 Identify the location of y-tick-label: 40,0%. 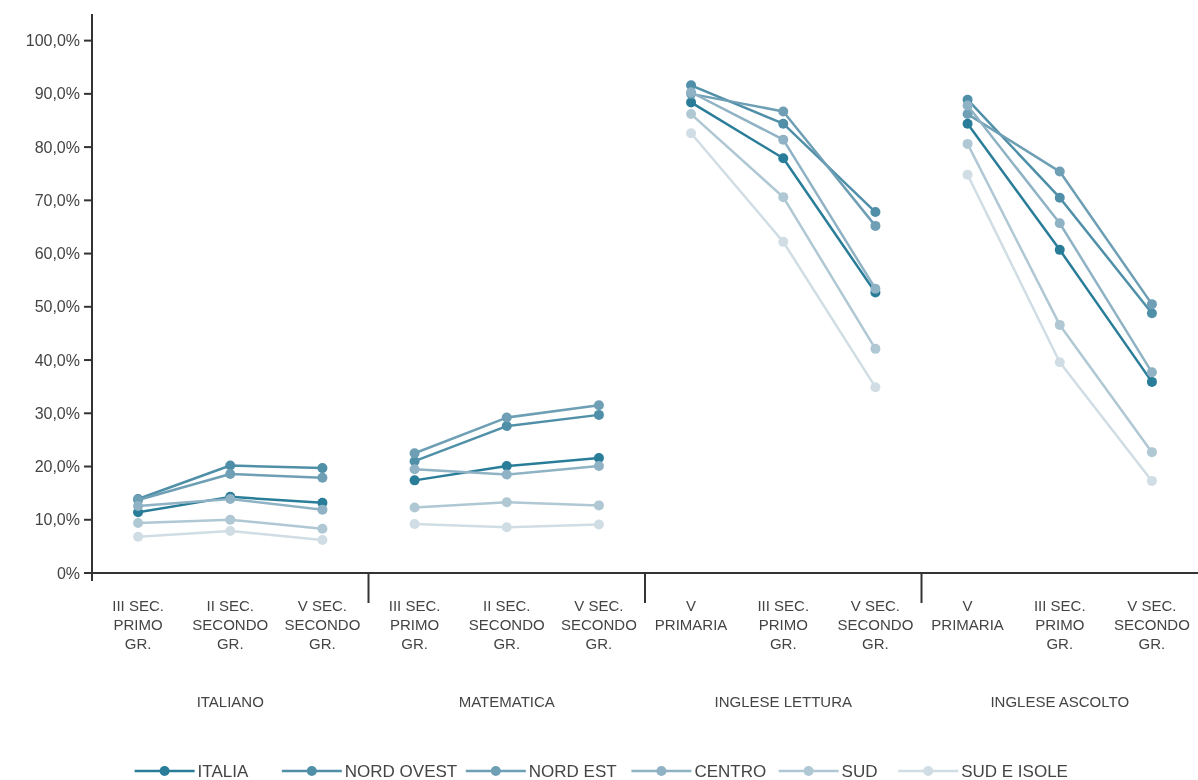
(57, 360).